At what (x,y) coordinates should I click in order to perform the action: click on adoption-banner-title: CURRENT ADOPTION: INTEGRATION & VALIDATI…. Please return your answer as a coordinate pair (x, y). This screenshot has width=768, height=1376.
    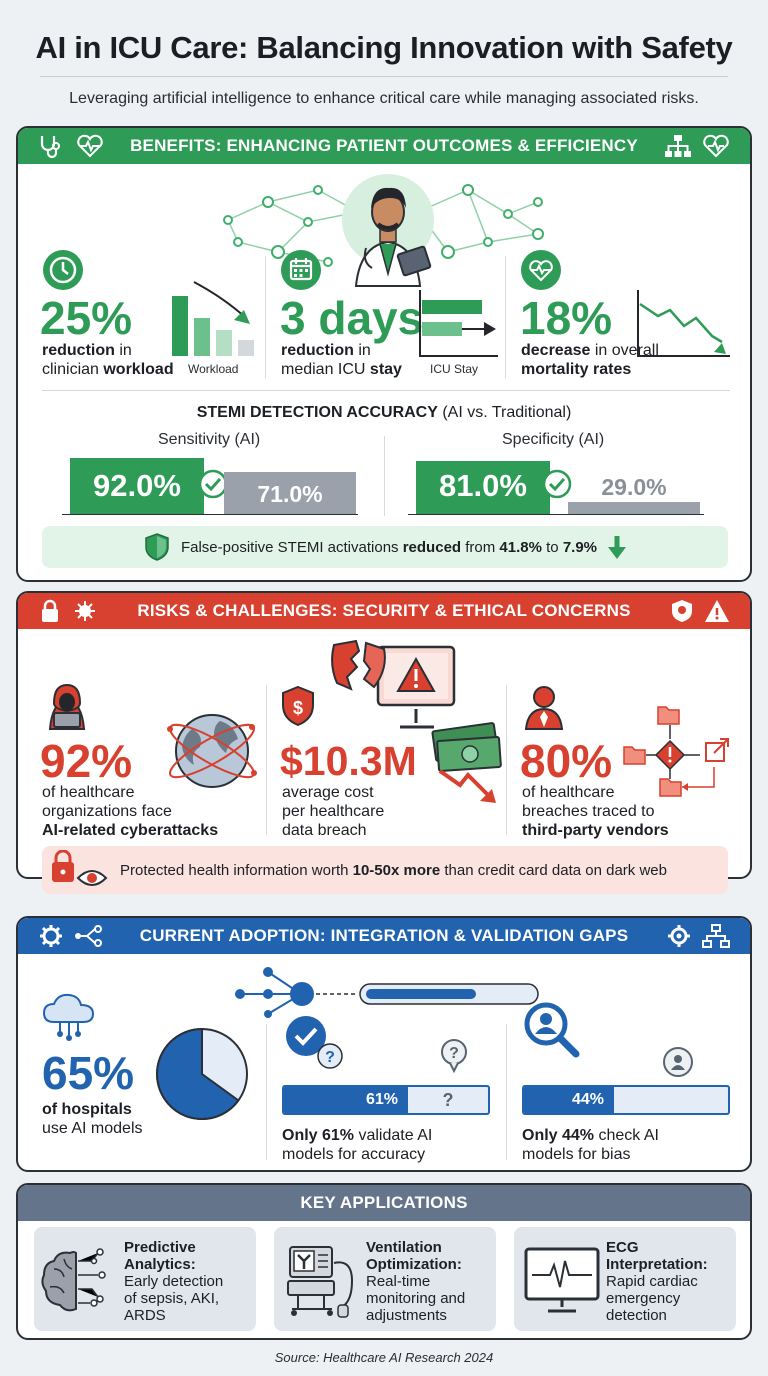
    Looking at the image, I should click on (384, 935).